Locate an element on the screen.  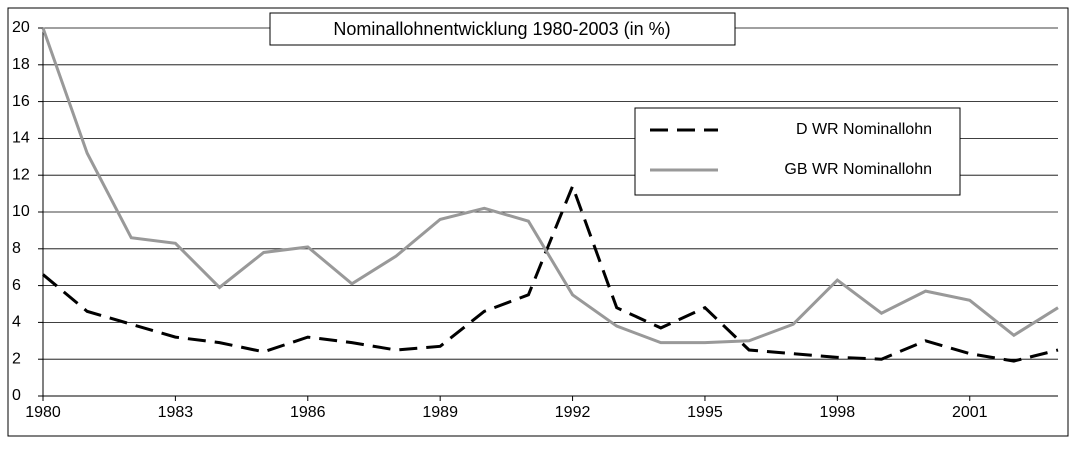
y-tick-label: 4 is located at coordinates (16, 322).